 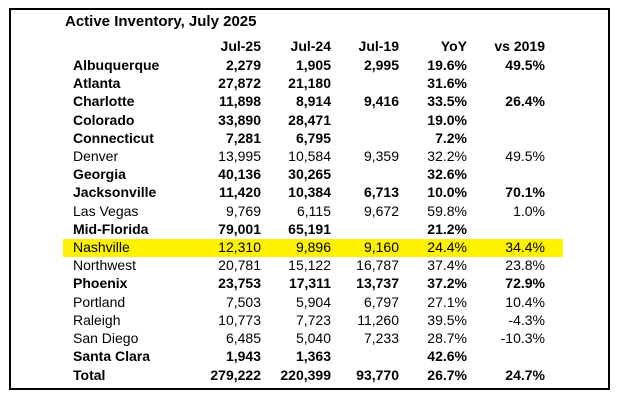 I want to click on row-label: Connecticut, so click(x=113, y=137).